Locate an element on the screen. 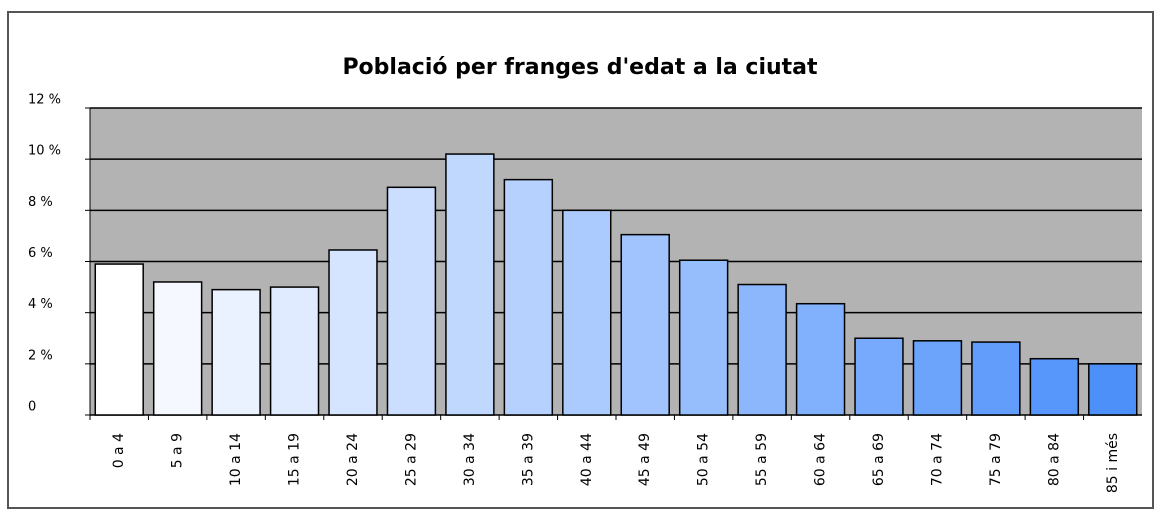 This screenshot has height=518, width=1160. y-tick-label: 10 % is located at coordinates (44, 151).